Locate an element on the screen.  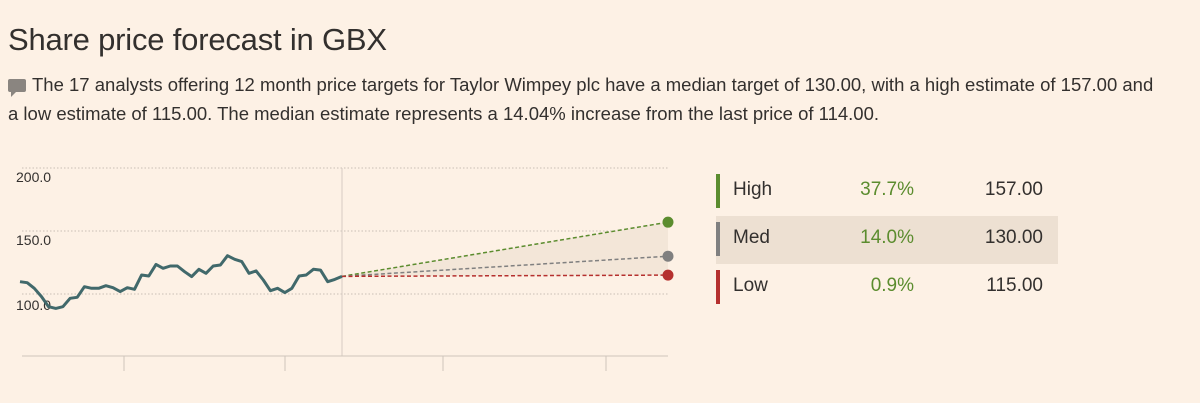
page-title: Share price forecast in GBX is located at coordinates (197, 39).